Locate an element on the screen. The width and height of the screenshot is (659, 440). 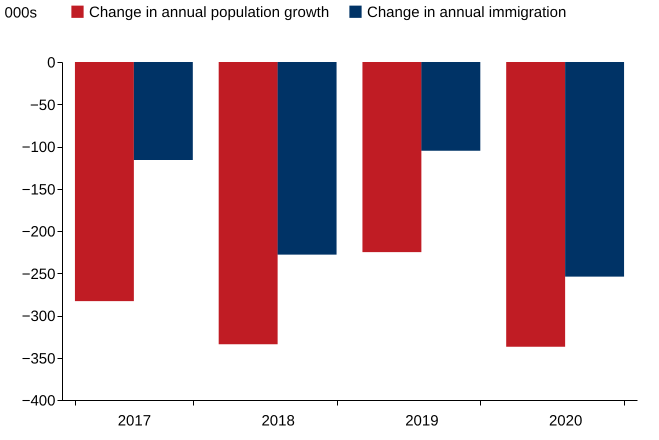
y-tick-label: −150 is located at coordinates (39, 189).